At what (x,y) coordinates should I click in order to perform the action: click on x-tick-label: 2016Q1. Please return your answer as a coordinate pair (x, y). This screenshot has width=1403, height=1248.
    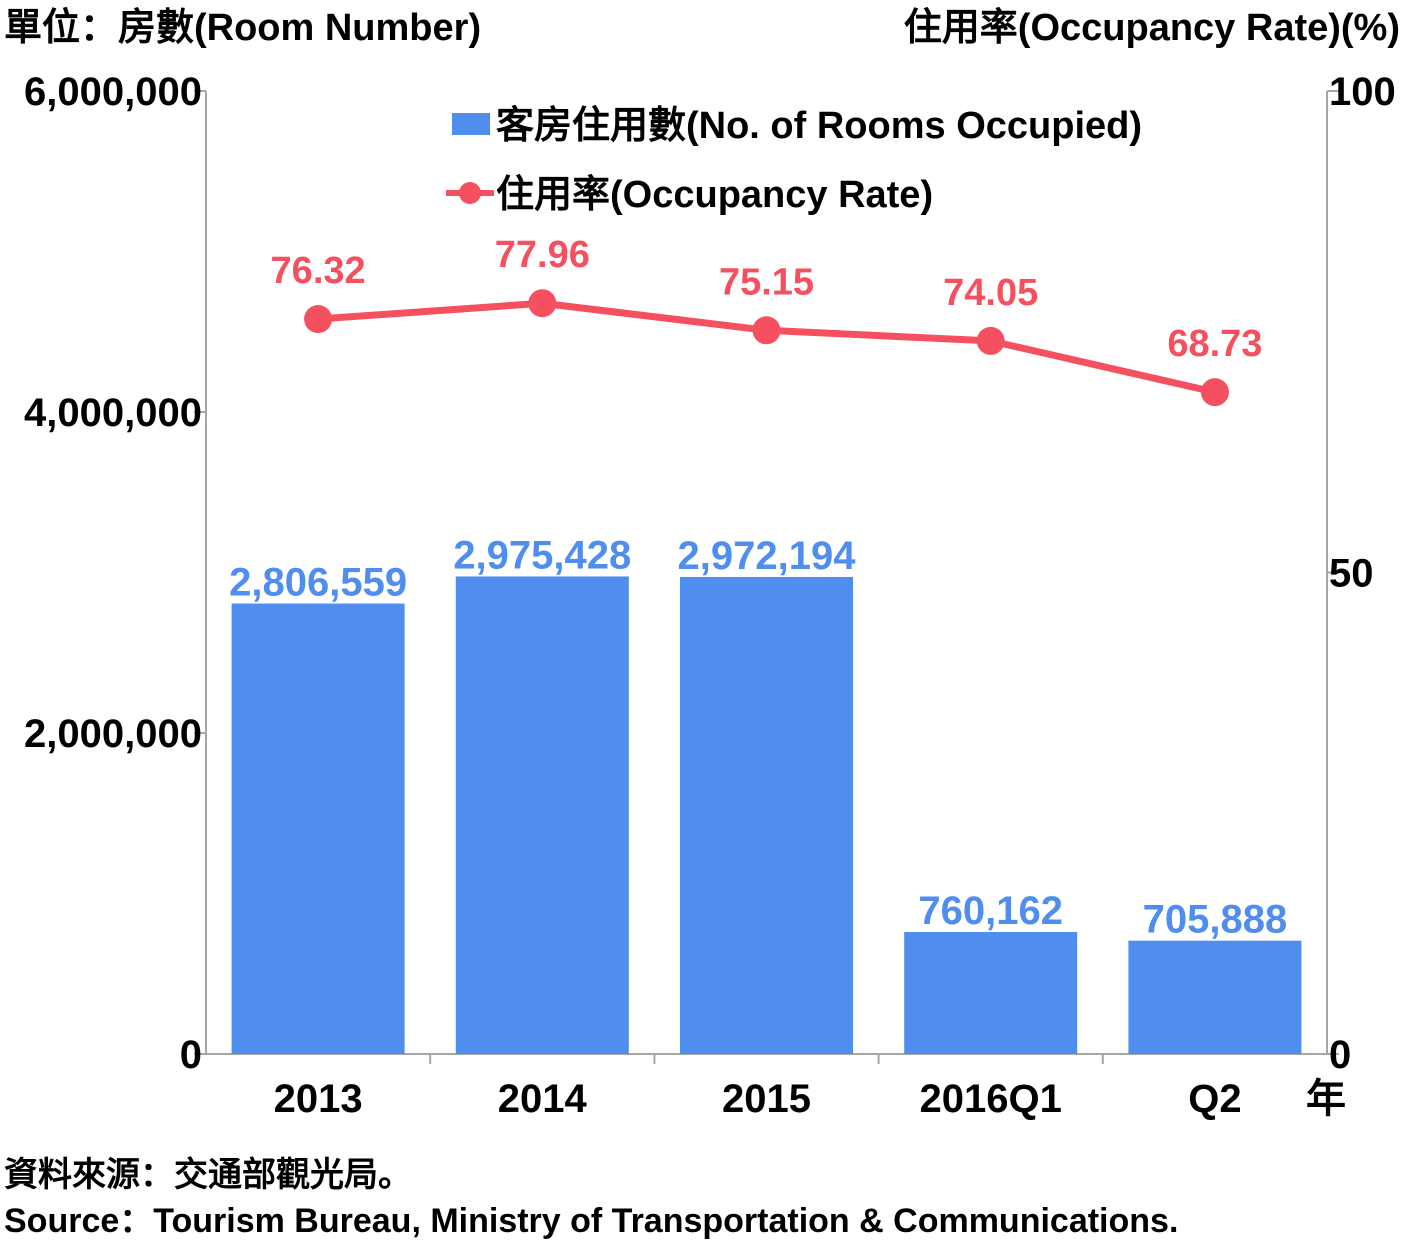
    Looking at the image, I should click on (991, 1099).